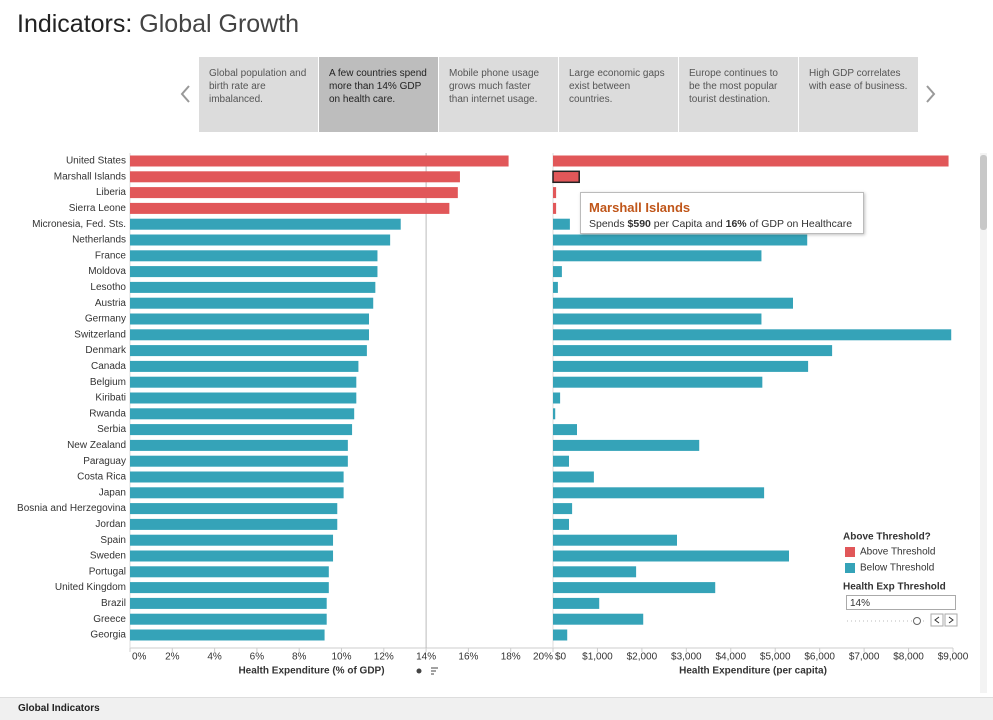  Describe the element at coordinates (108, 366) in the screenshot. I see `category-label: Canada` at that location.